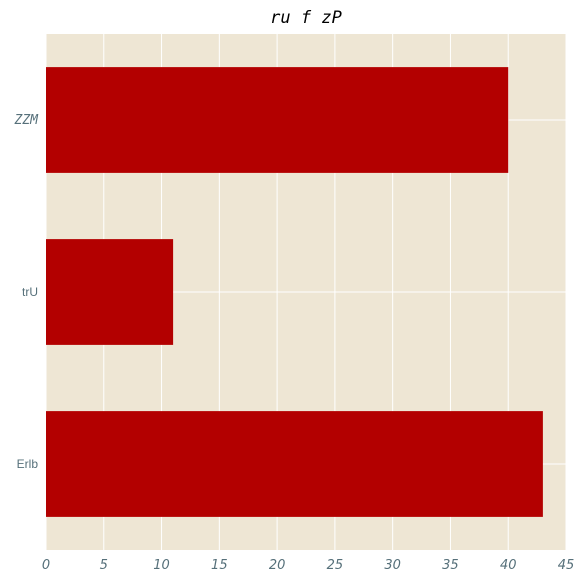 The width and height of the screenshot is (584, 584). Describe the element at coordinates (566, 565) in the screenshot. I see `x-tick-label: 45` at that location.